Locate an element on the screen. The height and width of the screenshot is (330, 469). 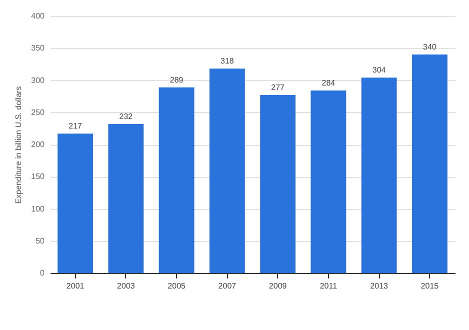
x-tick-label: 2015 is located at coordinates (430, 286).